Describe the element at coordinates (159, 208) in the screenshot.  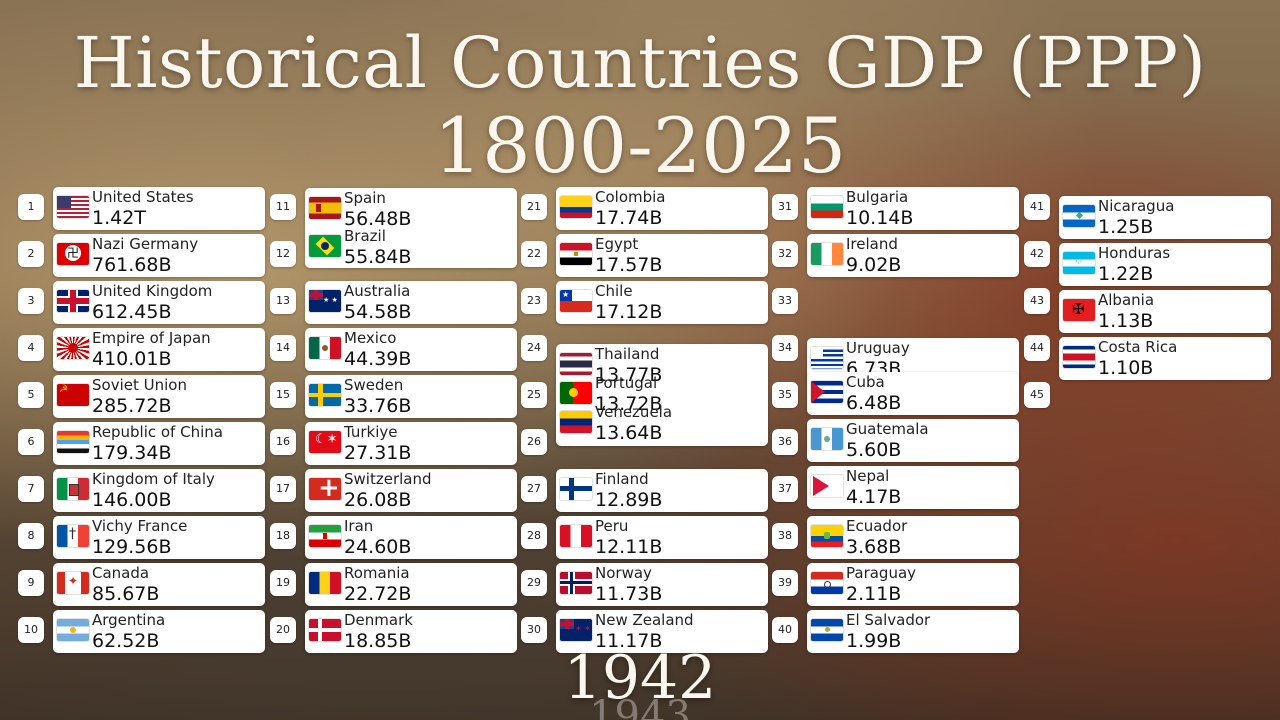
I see `list-item: United States 1.42T` at that location.